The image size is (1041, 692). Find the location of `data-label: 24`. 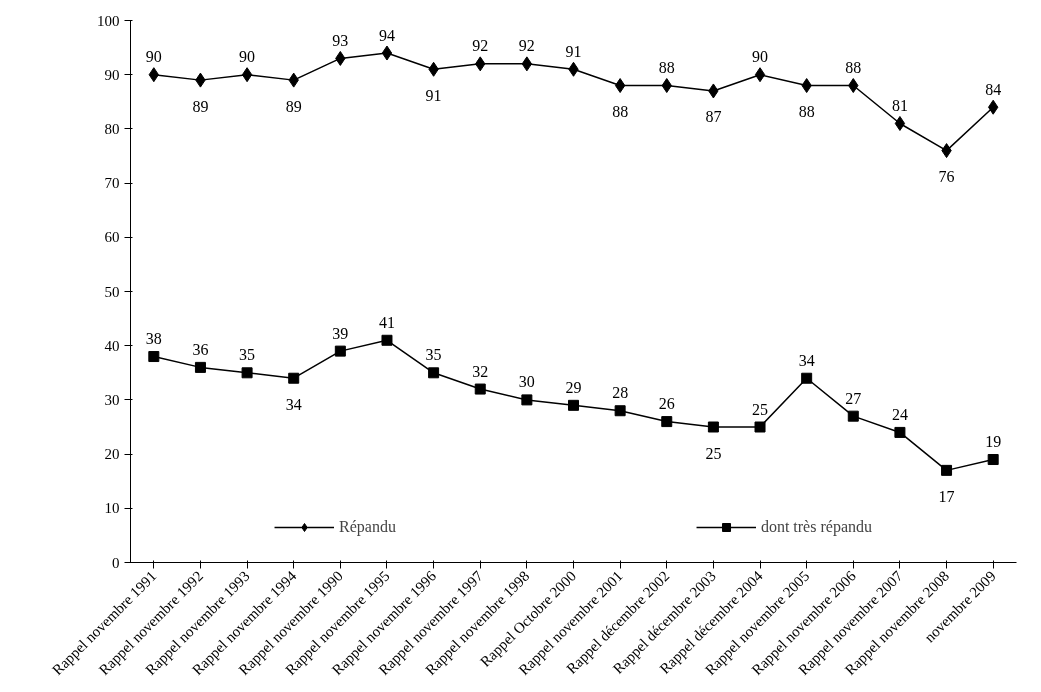

data-label: 24 is located at coordinates (899, 414).